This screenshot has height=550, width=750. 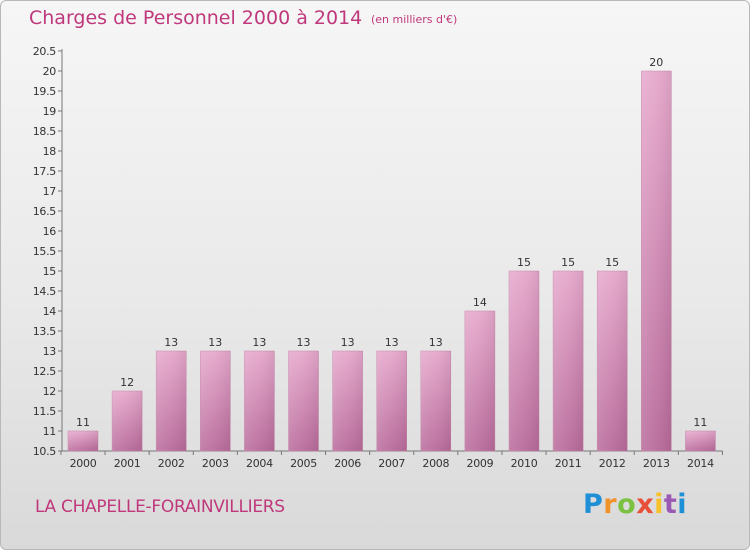 What do you see at coordinates (50, 231) in the screenshot?
I see `y-tick-label: 16` at bounding box center [50, 231].